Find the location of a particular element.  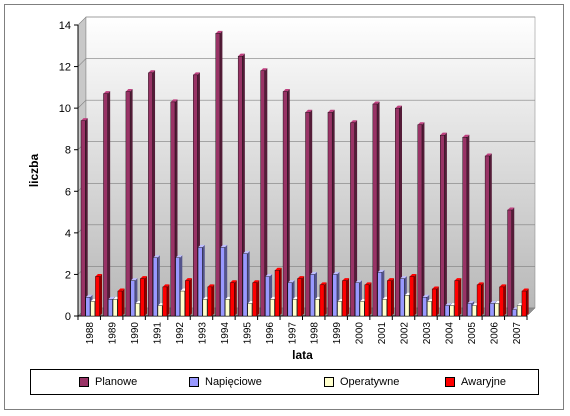

legend-item-napieciowe: Napięciowe is located at coordinates (225, 382).